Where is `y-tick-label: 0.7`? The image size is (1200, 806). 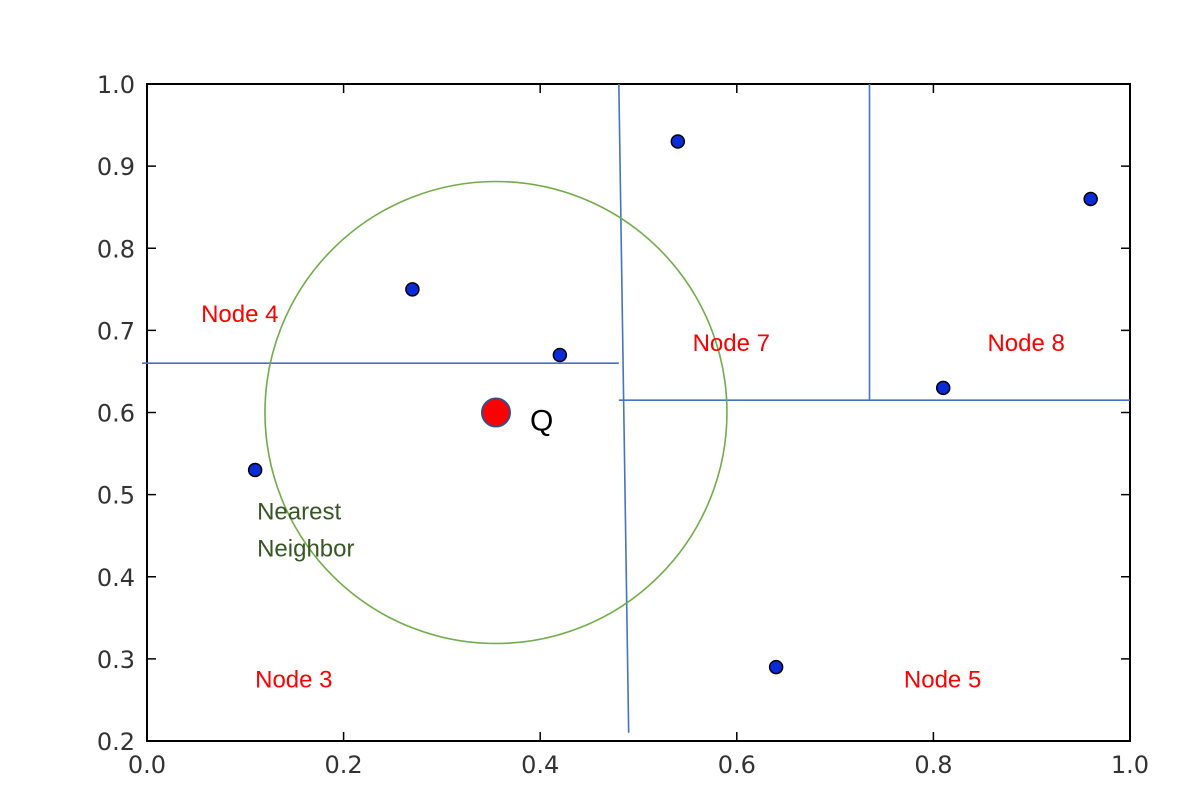 y-tick-label: 0.7 is located at coordinates (116, 331).